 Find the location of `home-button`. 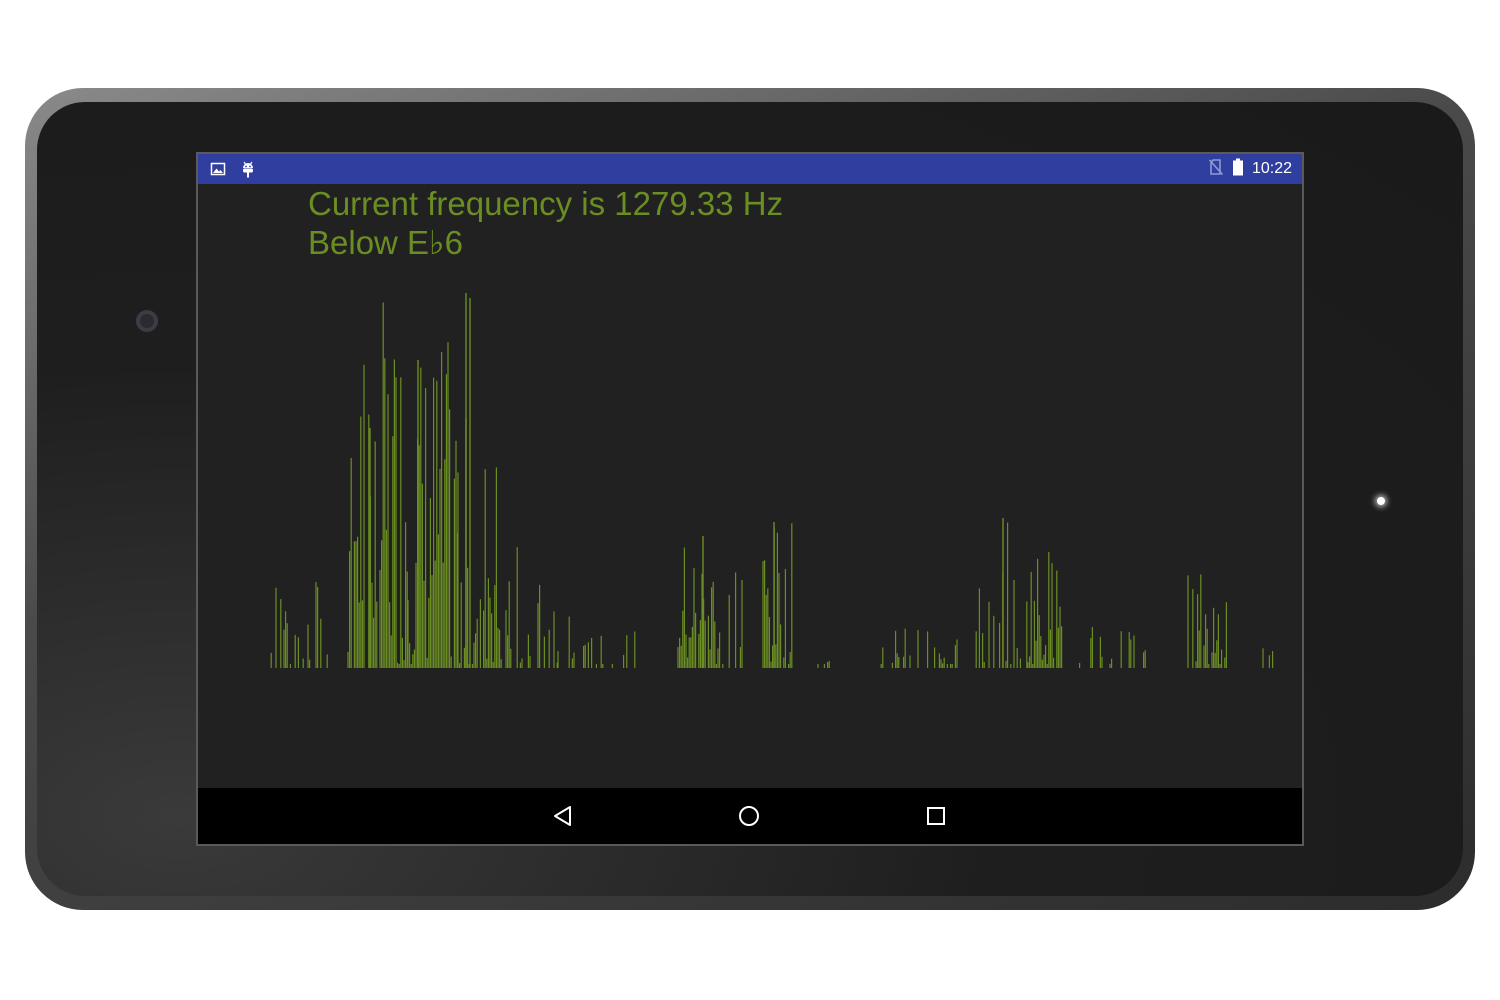

home-button is located at coordinates (749, 816).